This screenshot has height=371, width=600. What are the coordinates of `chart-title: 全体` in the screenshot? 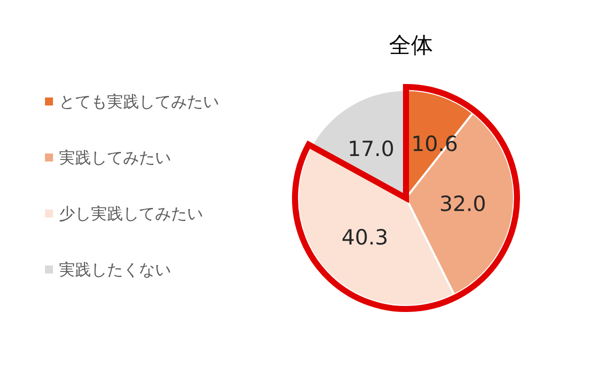 It's located at (411, 46).